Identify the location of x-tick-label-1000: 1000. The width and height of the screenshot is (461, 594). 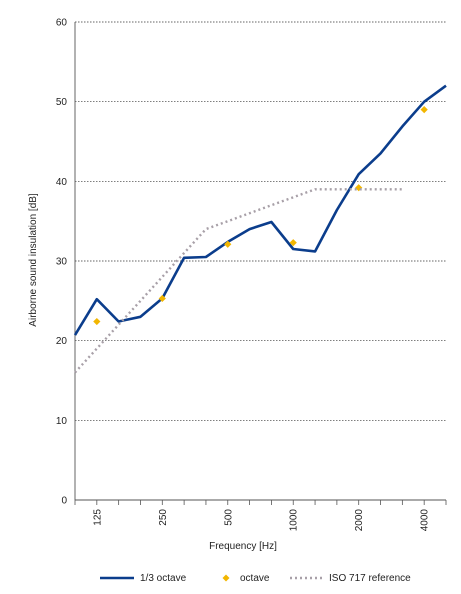
(294, 520).